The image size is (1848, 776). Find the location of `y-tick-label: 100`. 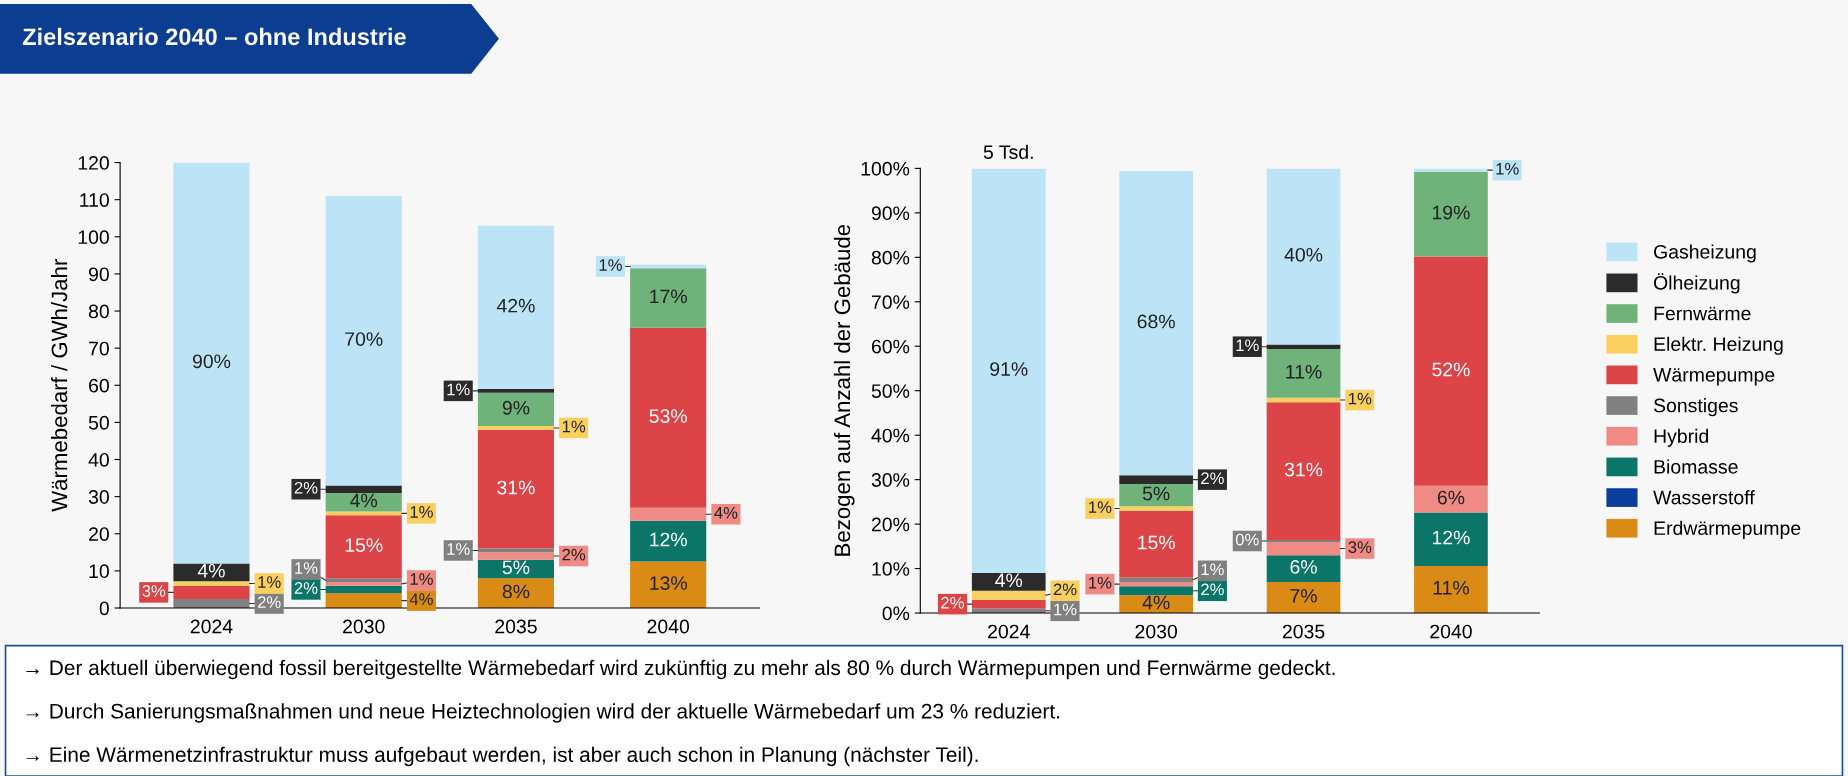

y-tick-label: 100 is located at coordinates (93, 237).